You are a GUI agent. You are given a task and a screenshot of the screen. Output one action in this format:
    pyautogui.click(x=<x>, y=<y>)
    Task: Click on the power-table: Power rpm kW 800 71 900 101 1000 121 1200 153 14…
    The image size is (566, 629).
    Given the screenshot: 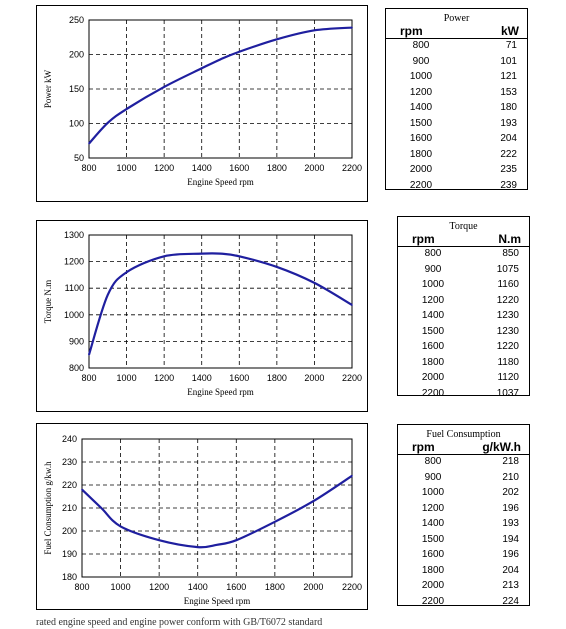 What is the action you would take?
    pyautogui.click(x=456, y=99)
    